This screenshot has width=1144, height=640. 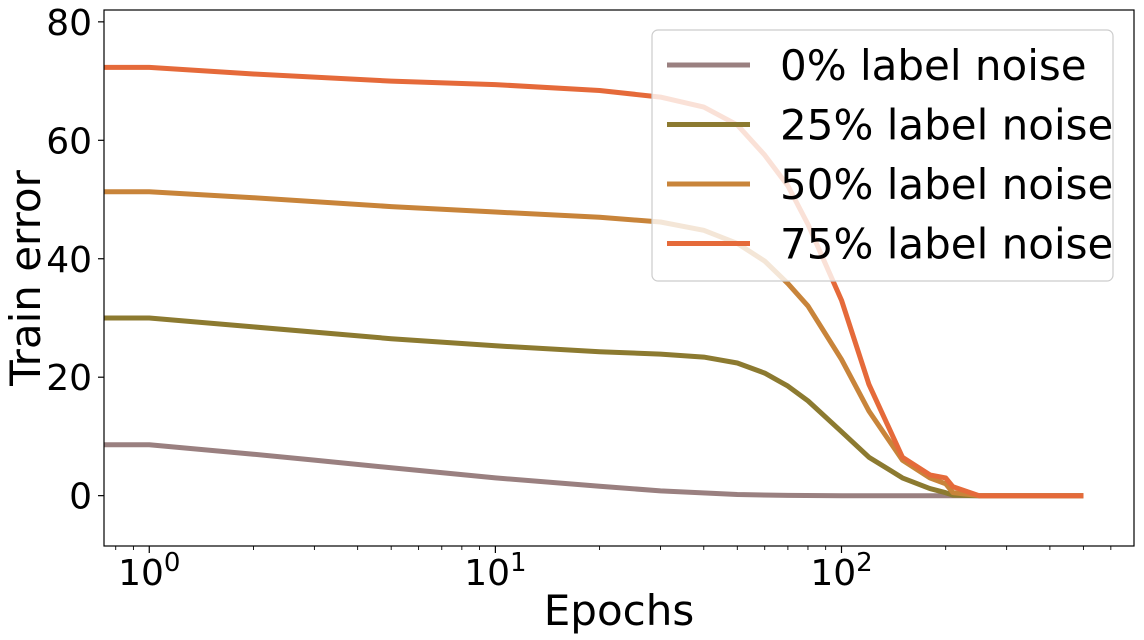 I want to click on x-axis-label: Epochs, so click(x=619, y=610).